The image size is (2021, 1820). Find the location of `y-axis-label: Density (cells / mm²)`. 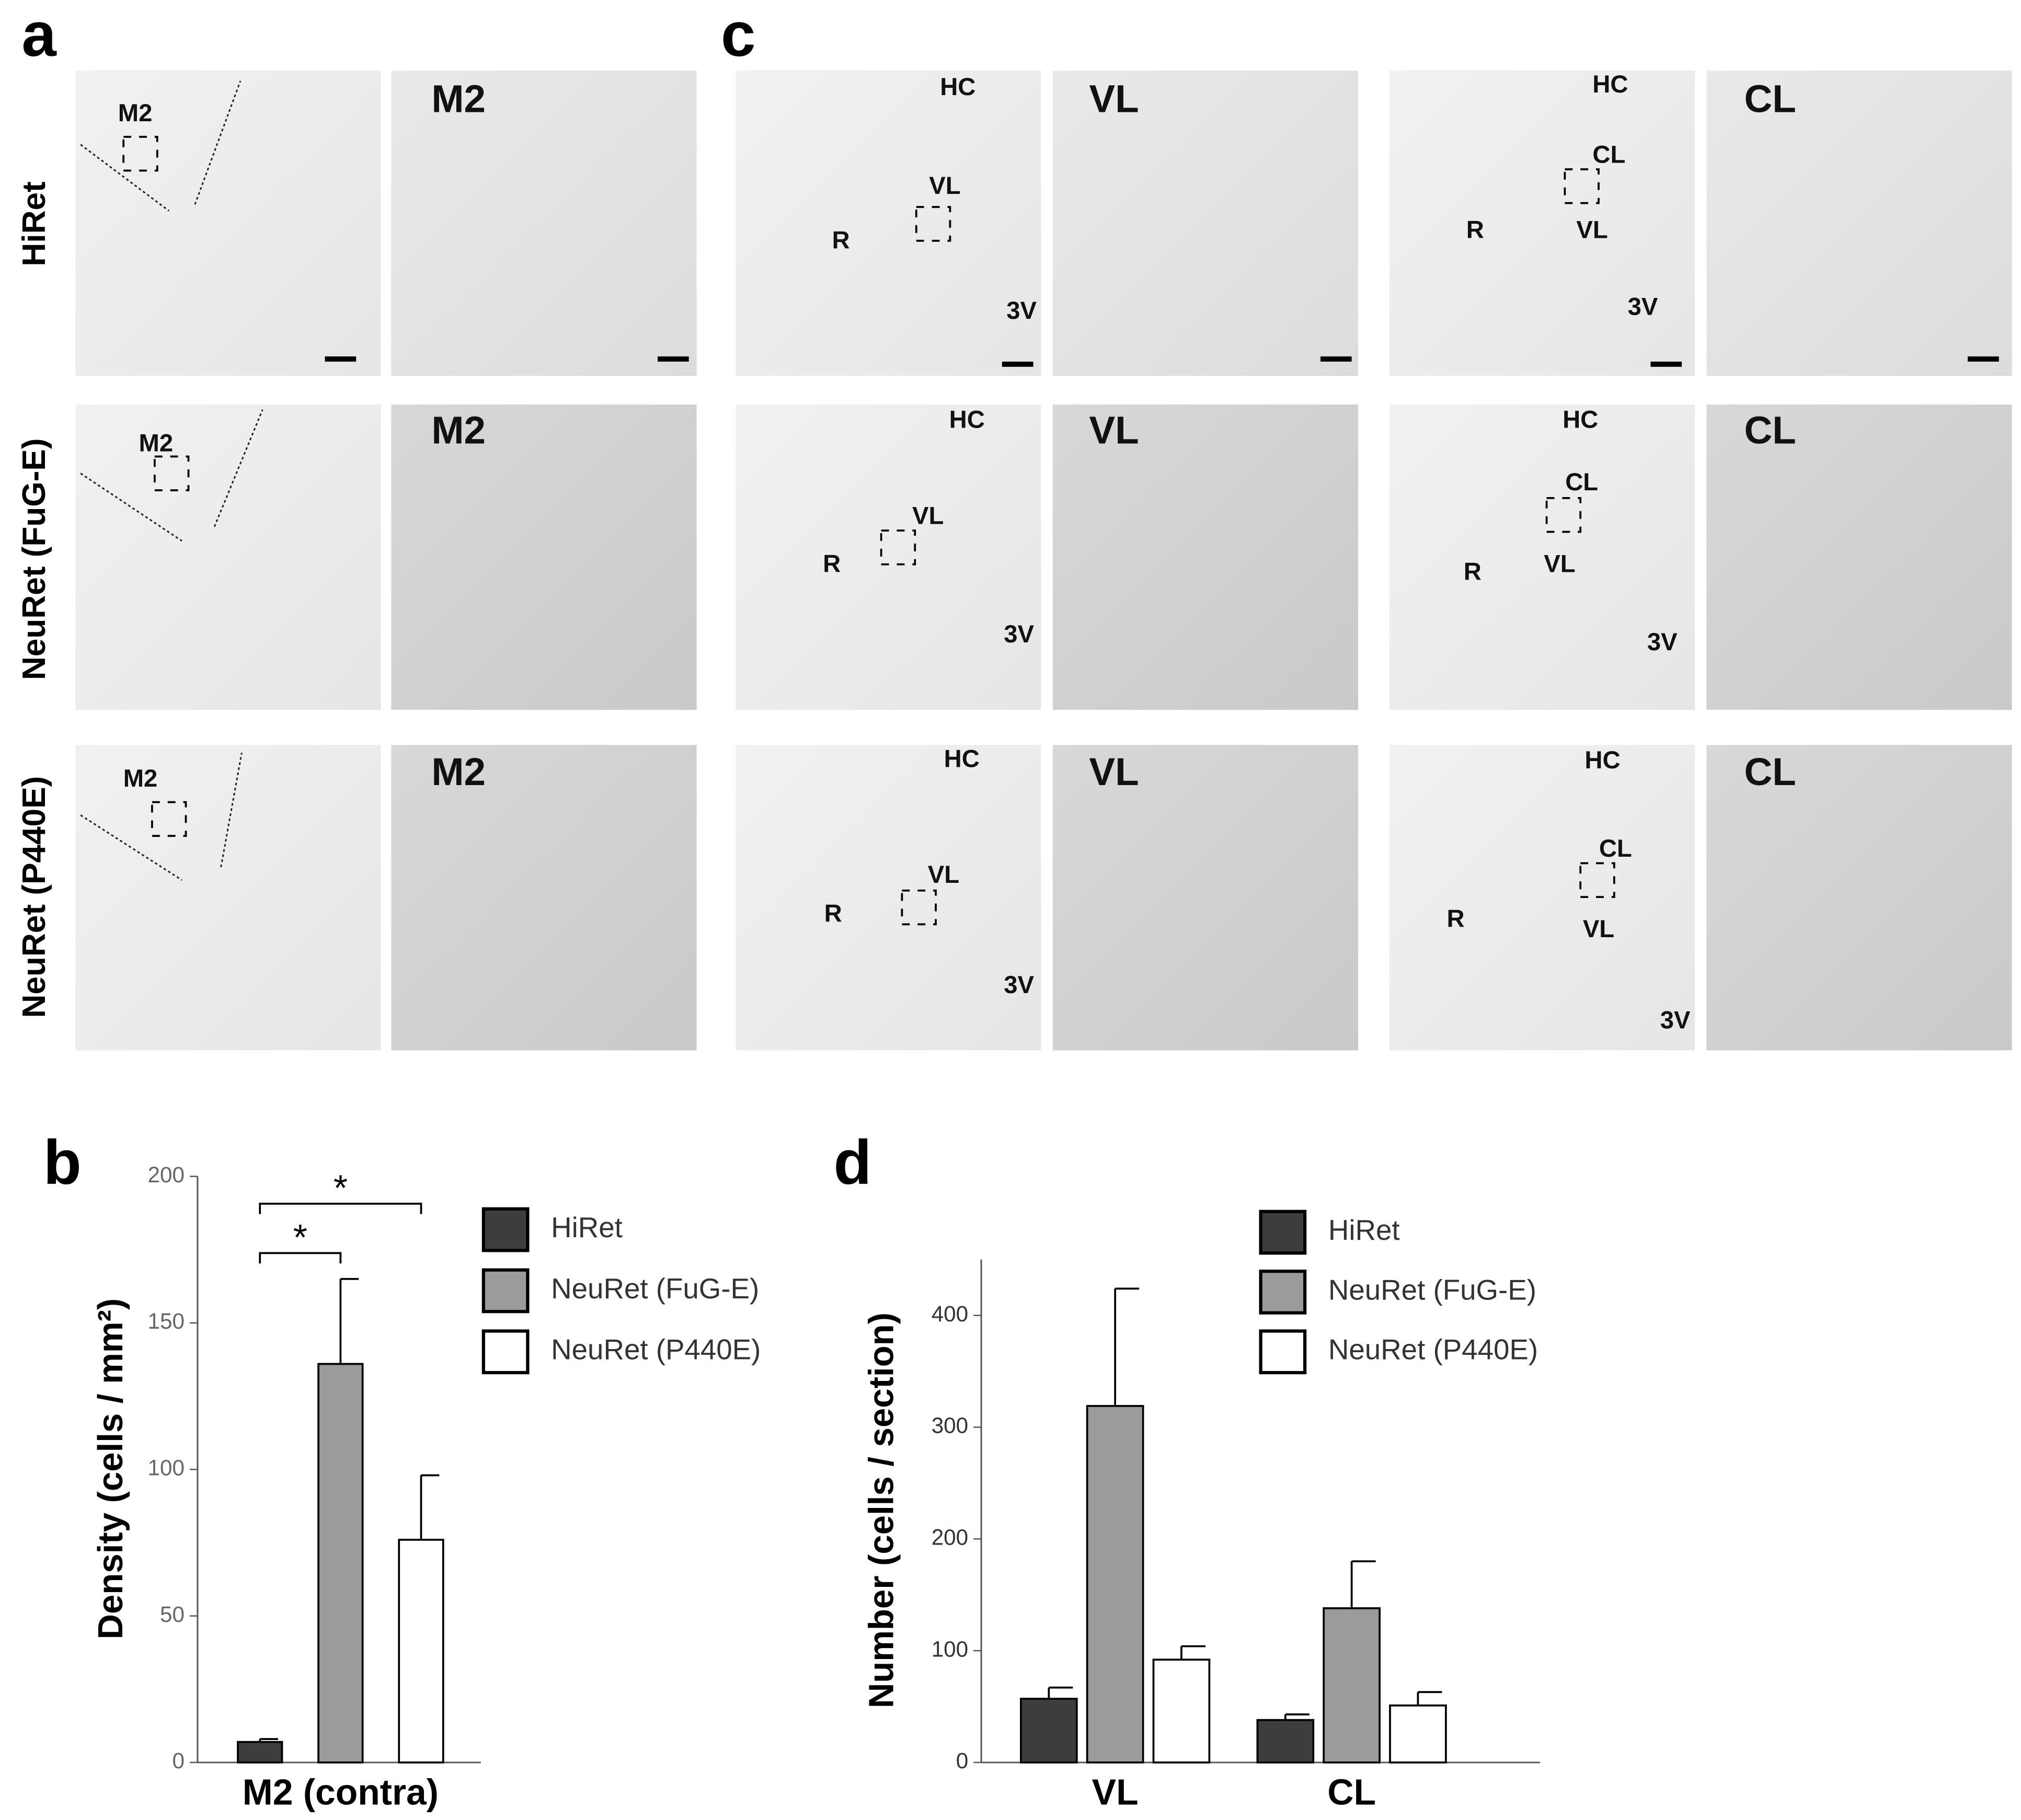

y-axis-label: Density (cells / mm²) is located at coordinates (111, 1469).